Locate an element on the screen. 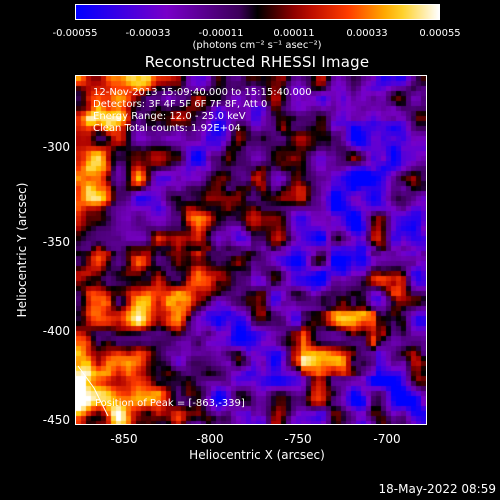 The image size is (500, 500). info-energy-range: Energy Range: 12.0 - 25.0 keV is located at coordinates (169, 116).